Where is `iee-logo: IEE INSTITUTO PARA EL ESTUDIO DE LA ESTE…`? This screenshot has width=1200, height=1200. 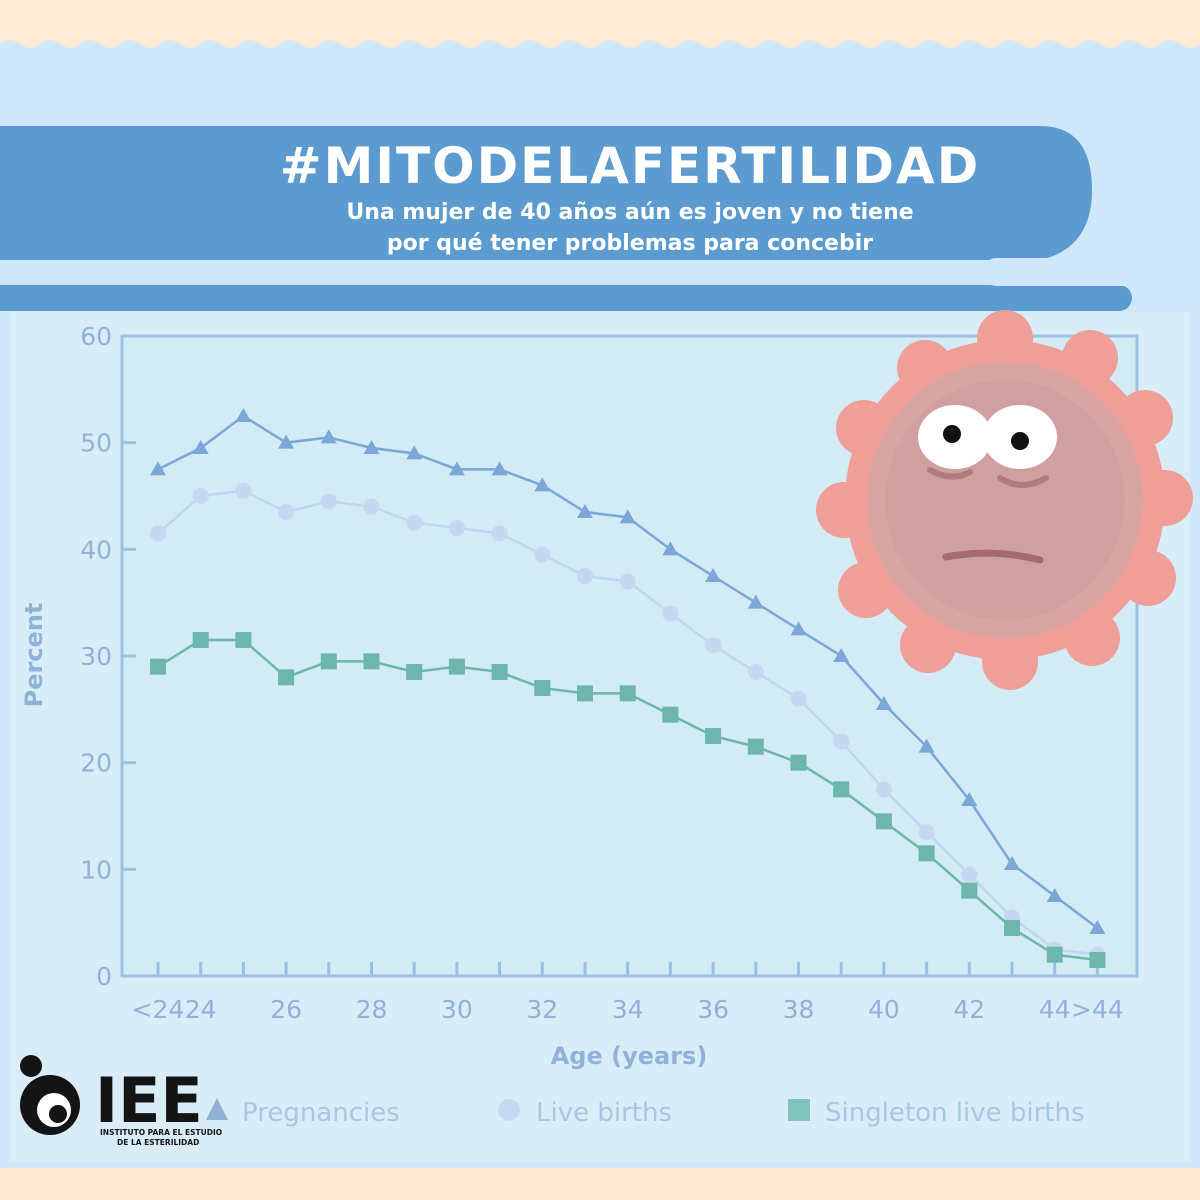
iee-logo: IEE INSTITUTO PARA EL ESTUDIO DE LA ESTE… is located at coordinates (121, 1101).